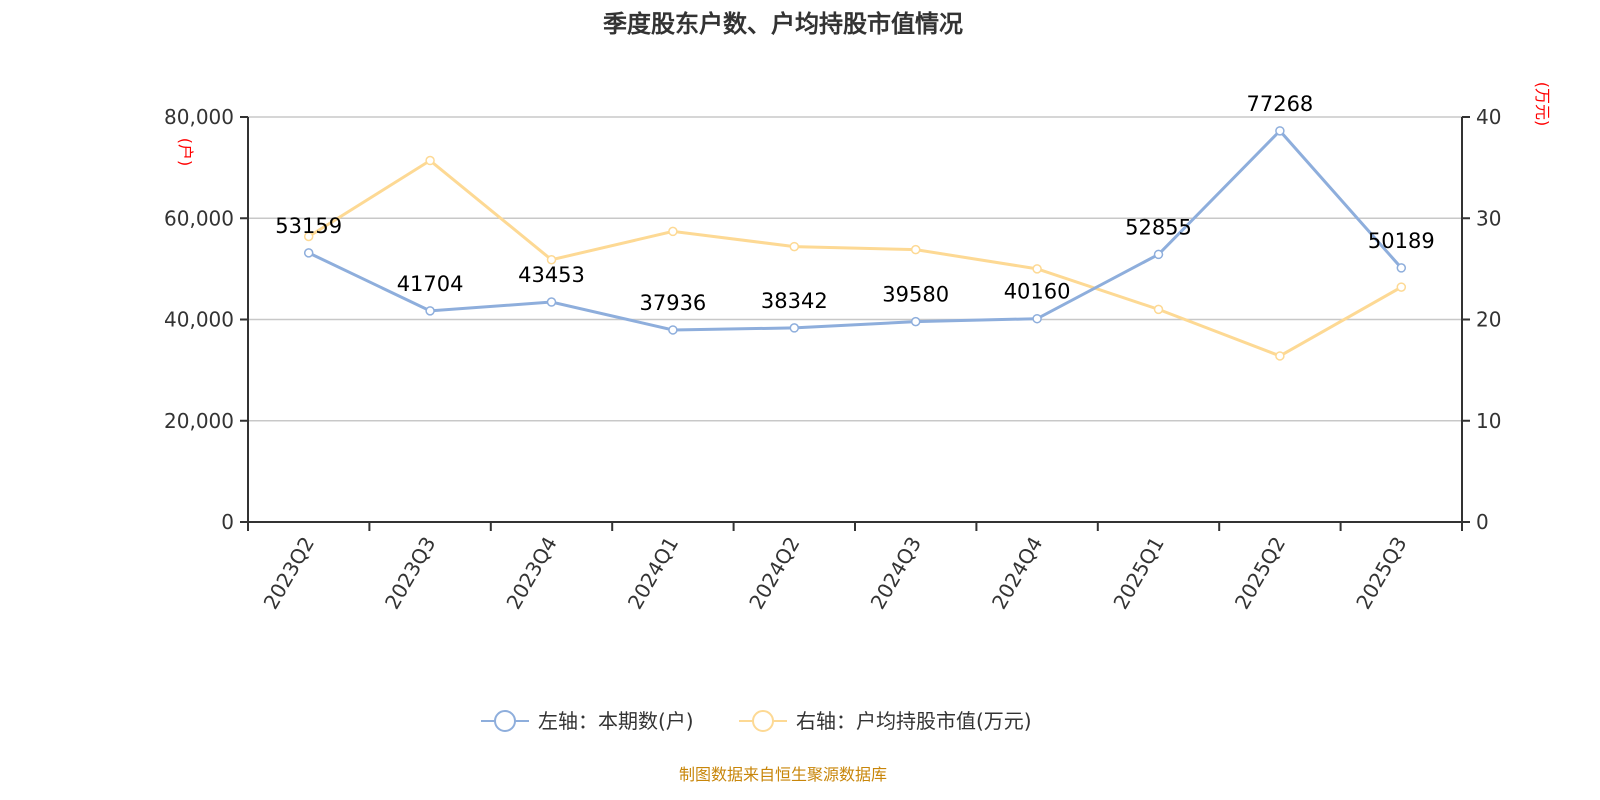 The width and height of the screenshot is (1600, 800). I want to click on legend-item-left: 左轴：本期数(户), so click(587, 721).